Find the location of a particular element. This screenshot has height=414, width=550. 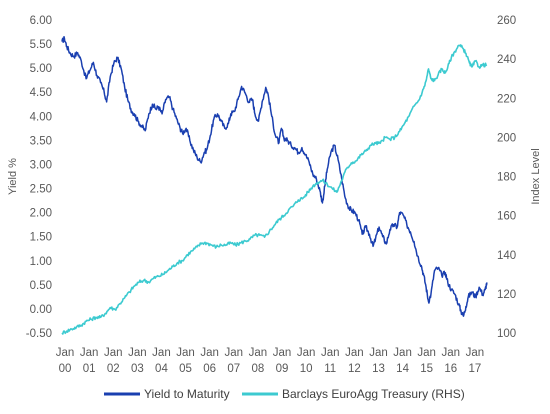

left-axis-title: Yield % is located at coordinates (13, 176).